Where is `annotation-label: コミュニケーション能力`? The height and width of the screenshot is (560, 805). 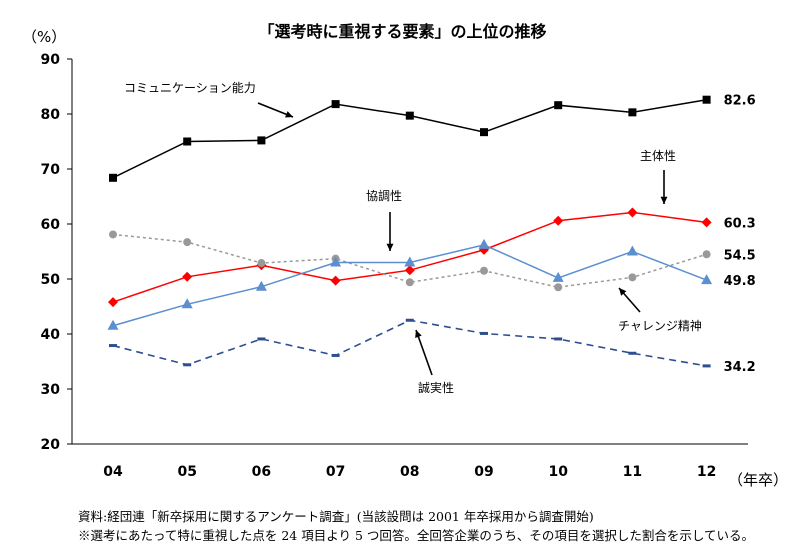
annotation-label: コミュニケーション能力 is located at coordinates (190, 88).